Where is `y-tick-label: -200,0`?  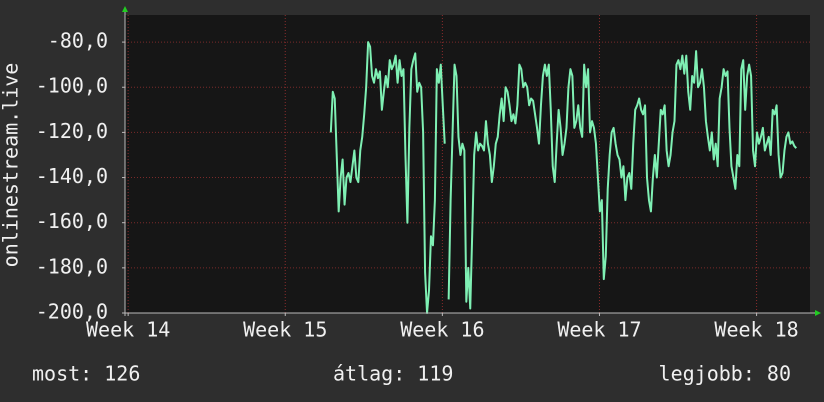 y-tick-label: -200,0 is located at coordinates (72, 312).